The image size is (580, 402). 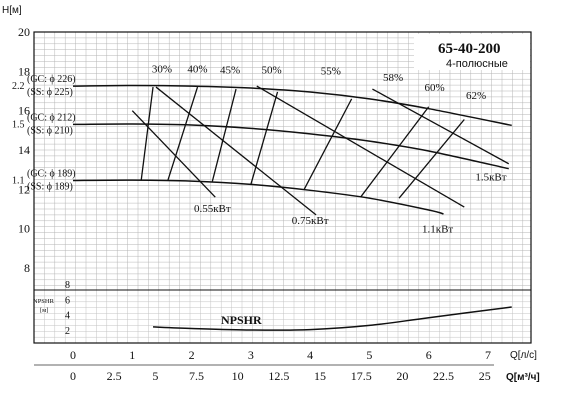 What do you see at coordinates (310, 221) in the screenshot?
I see `power-label: 0.75кВт` at bounding box center [310, 221].